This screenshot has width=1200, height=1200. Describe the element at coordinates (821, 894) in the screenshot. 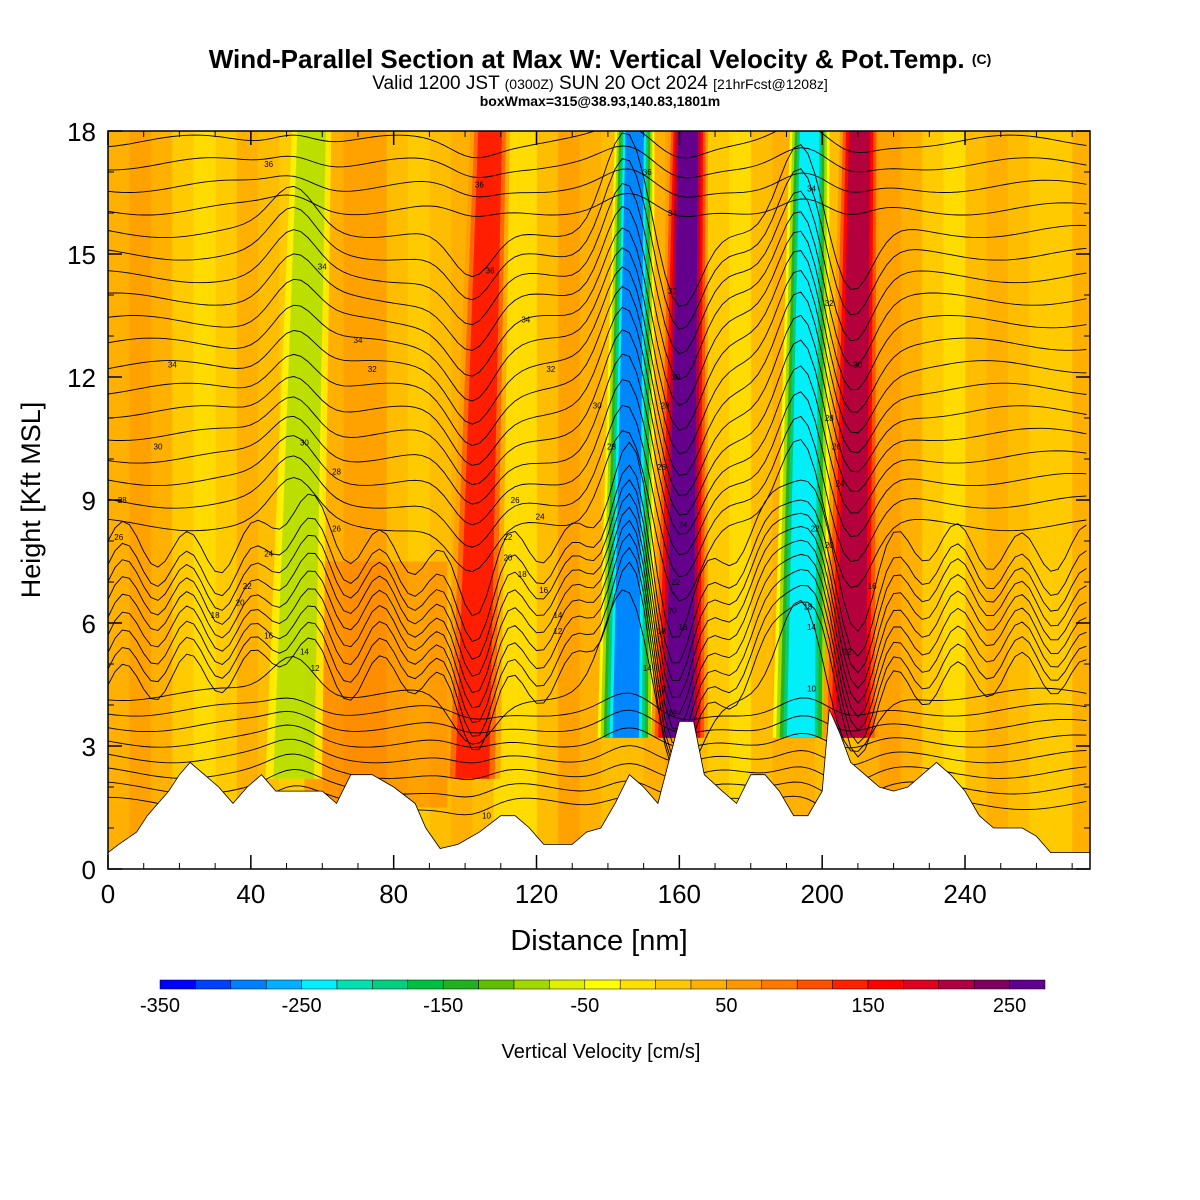

I see `x-tick-label: 200` at that location.